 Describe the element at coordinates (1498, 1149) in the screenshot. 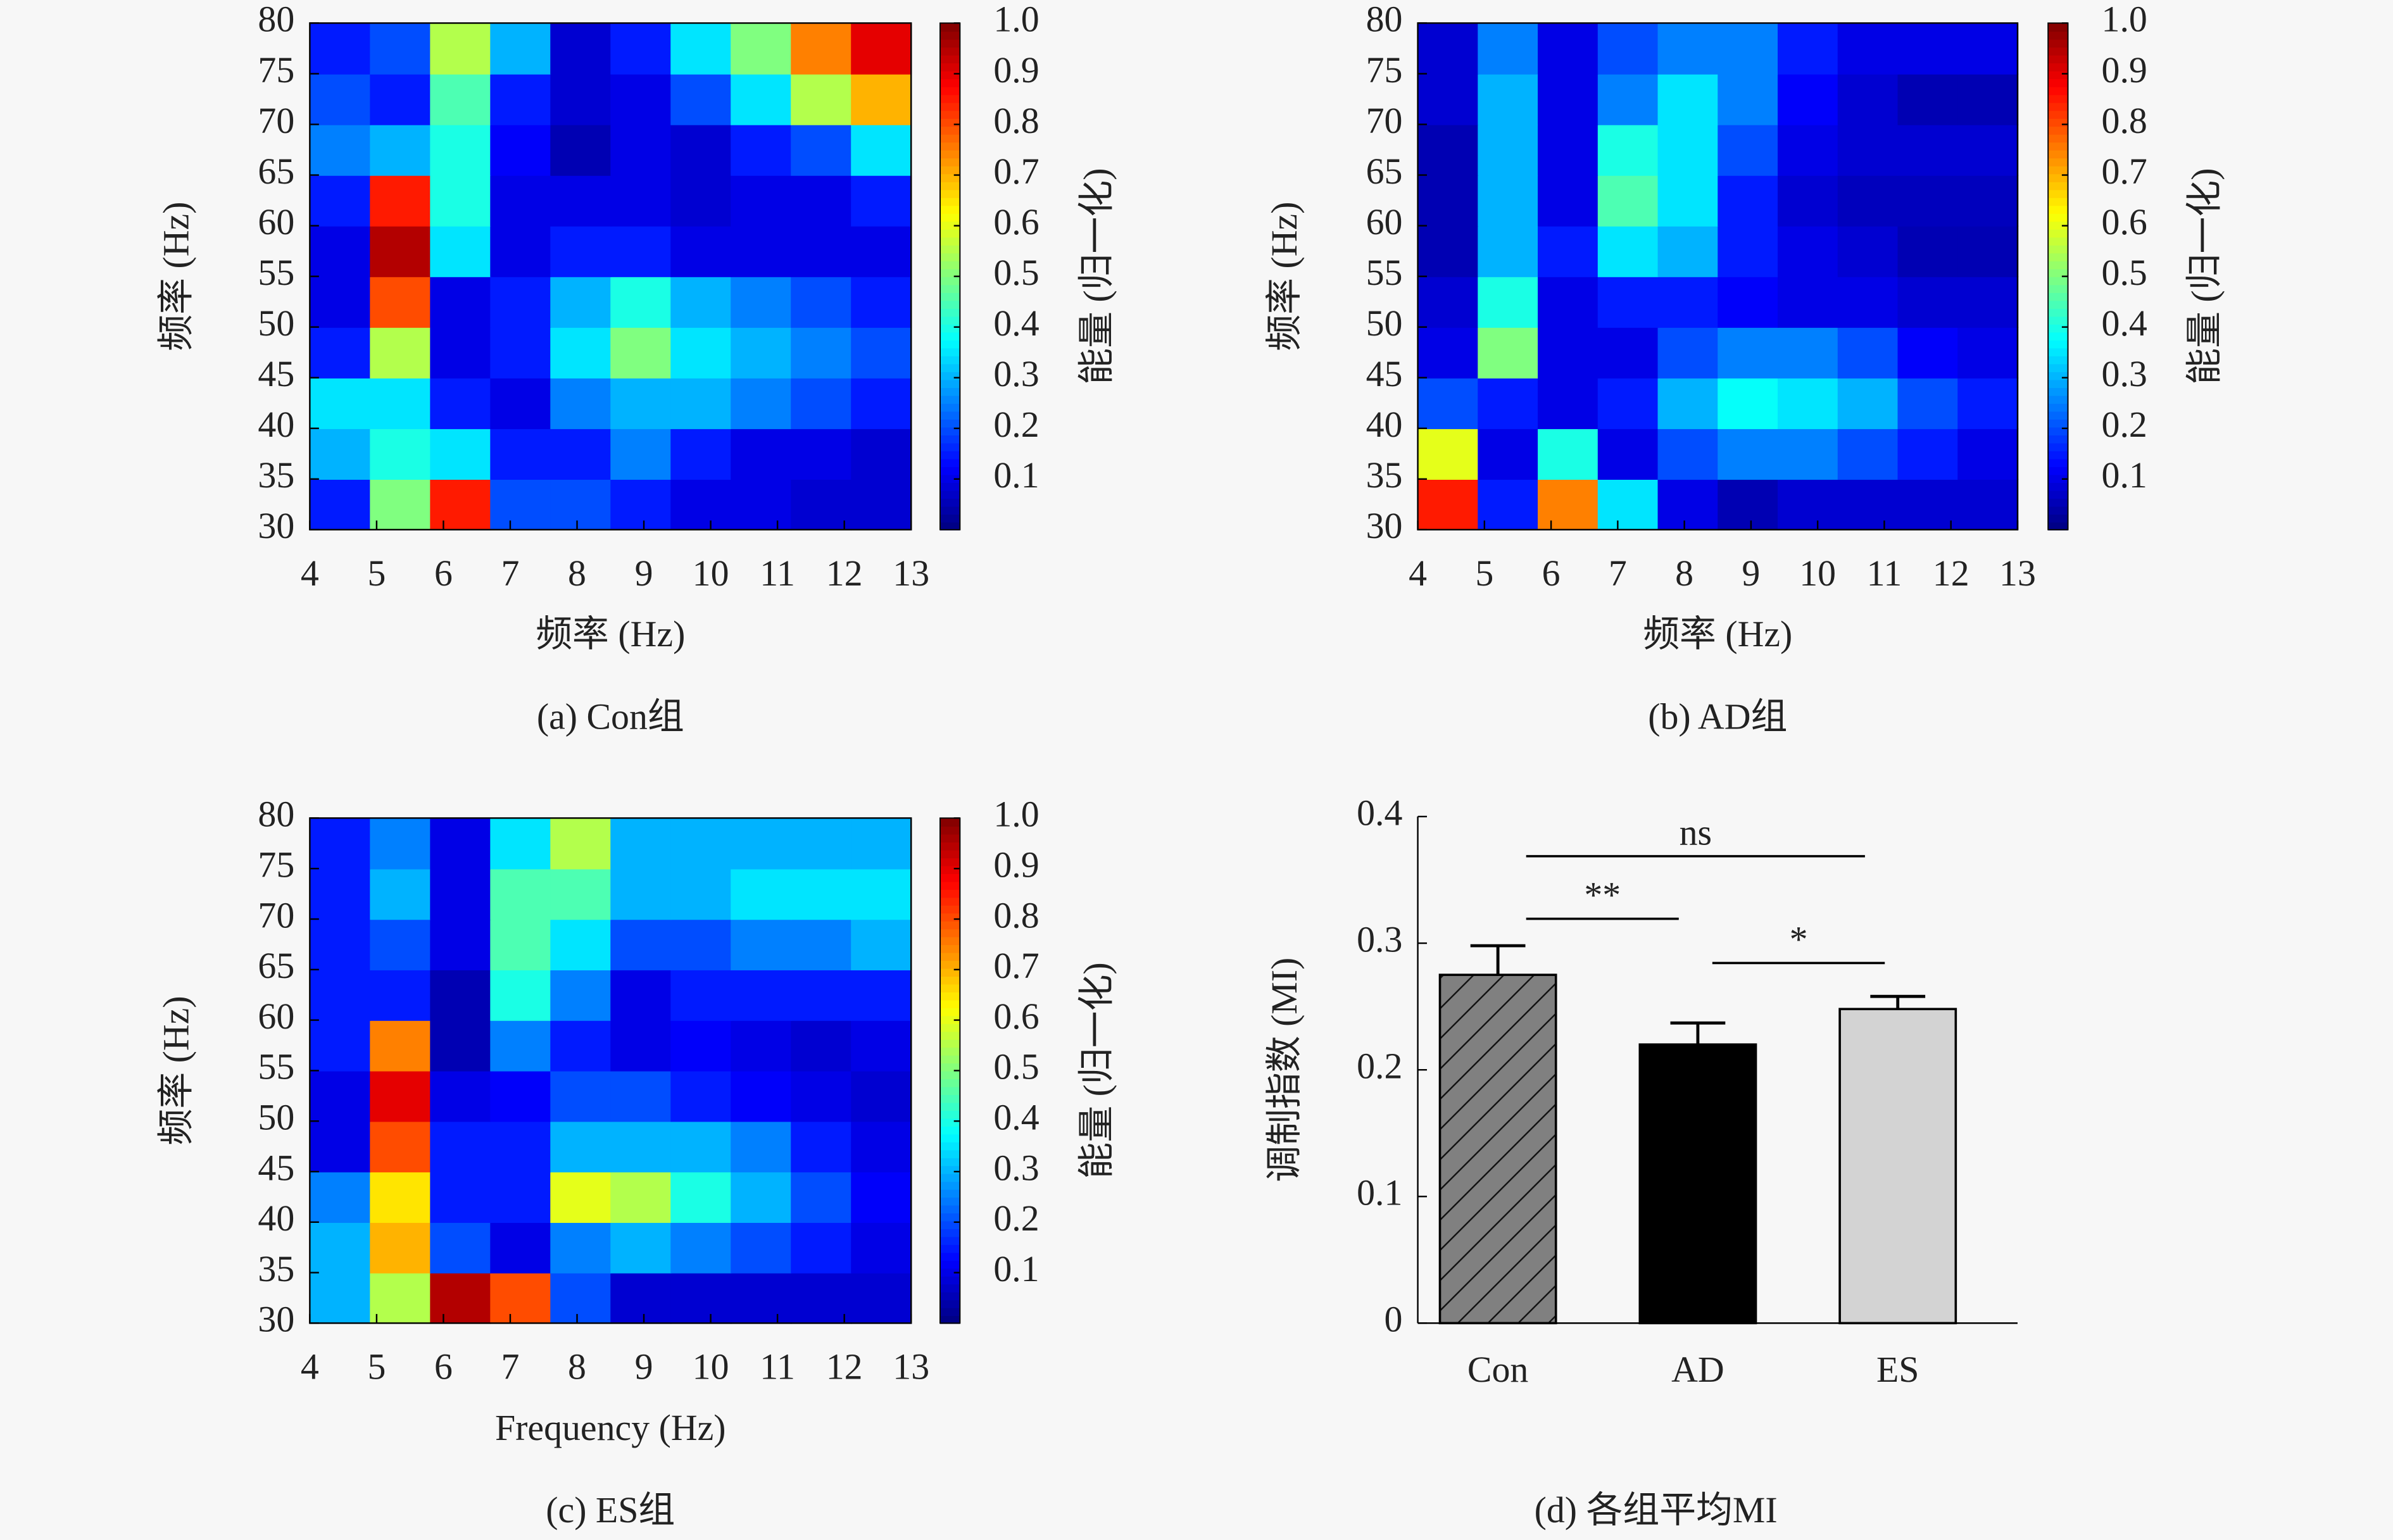

I see `bar` at that location.